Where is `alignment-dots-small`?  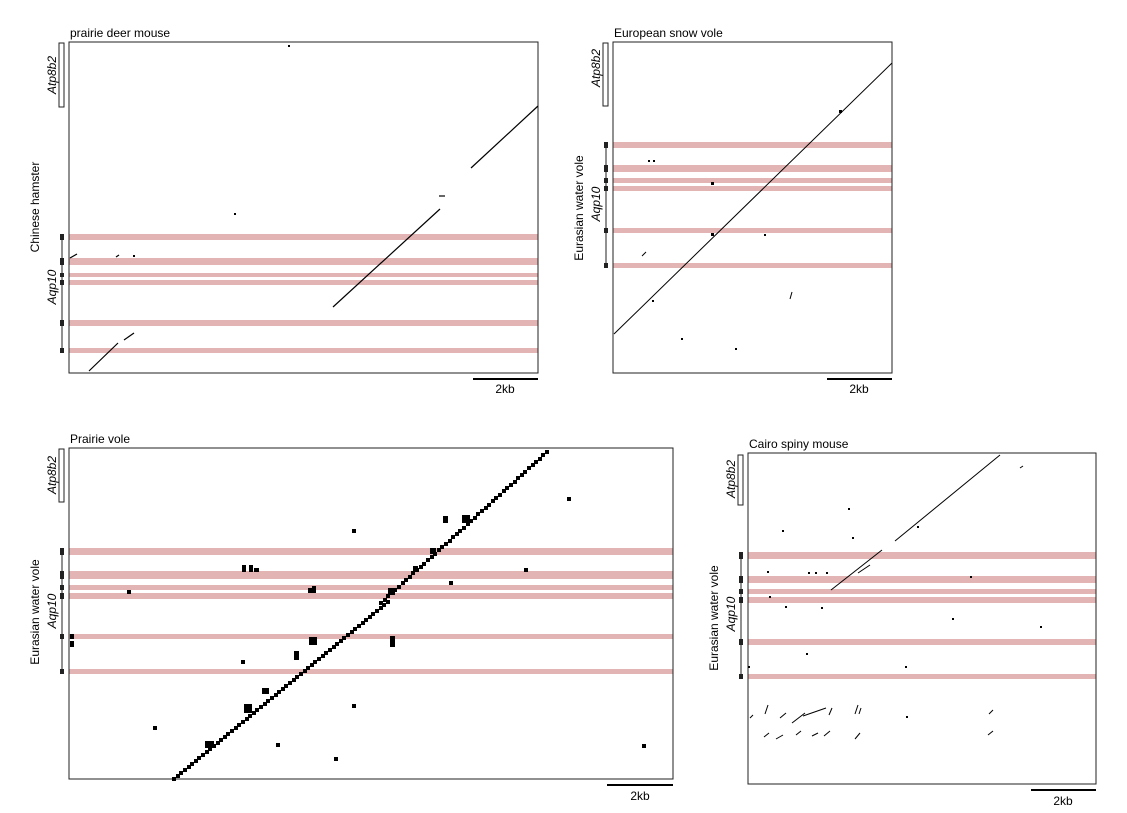
alignment-dots-small is located at coordinates (745, 230).